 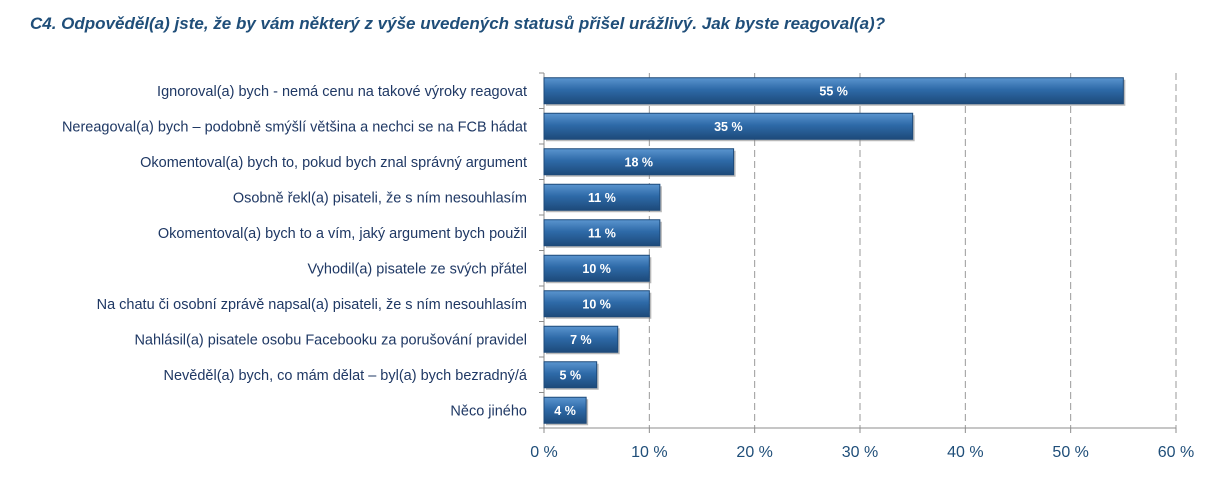 I want to click on data-label: 5 %, so click(x=571, y=375).